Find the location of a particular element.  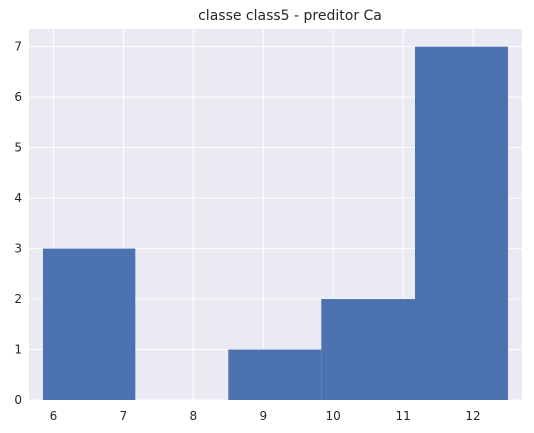

x-tick-label: 12 is located at coordinates (472, 416).